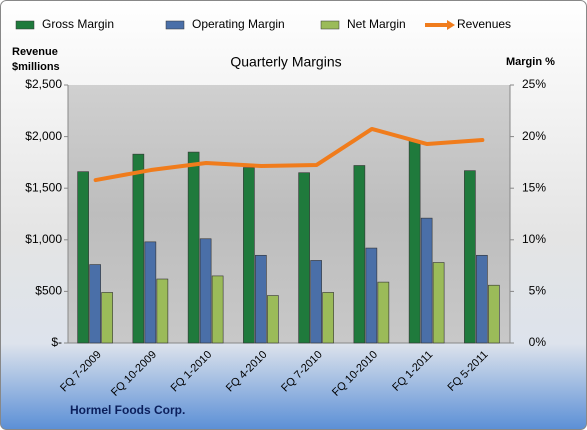  Describe the element at coordinates (48, 291) in the screenshot. I see `y-tick-label: $500` at that location.